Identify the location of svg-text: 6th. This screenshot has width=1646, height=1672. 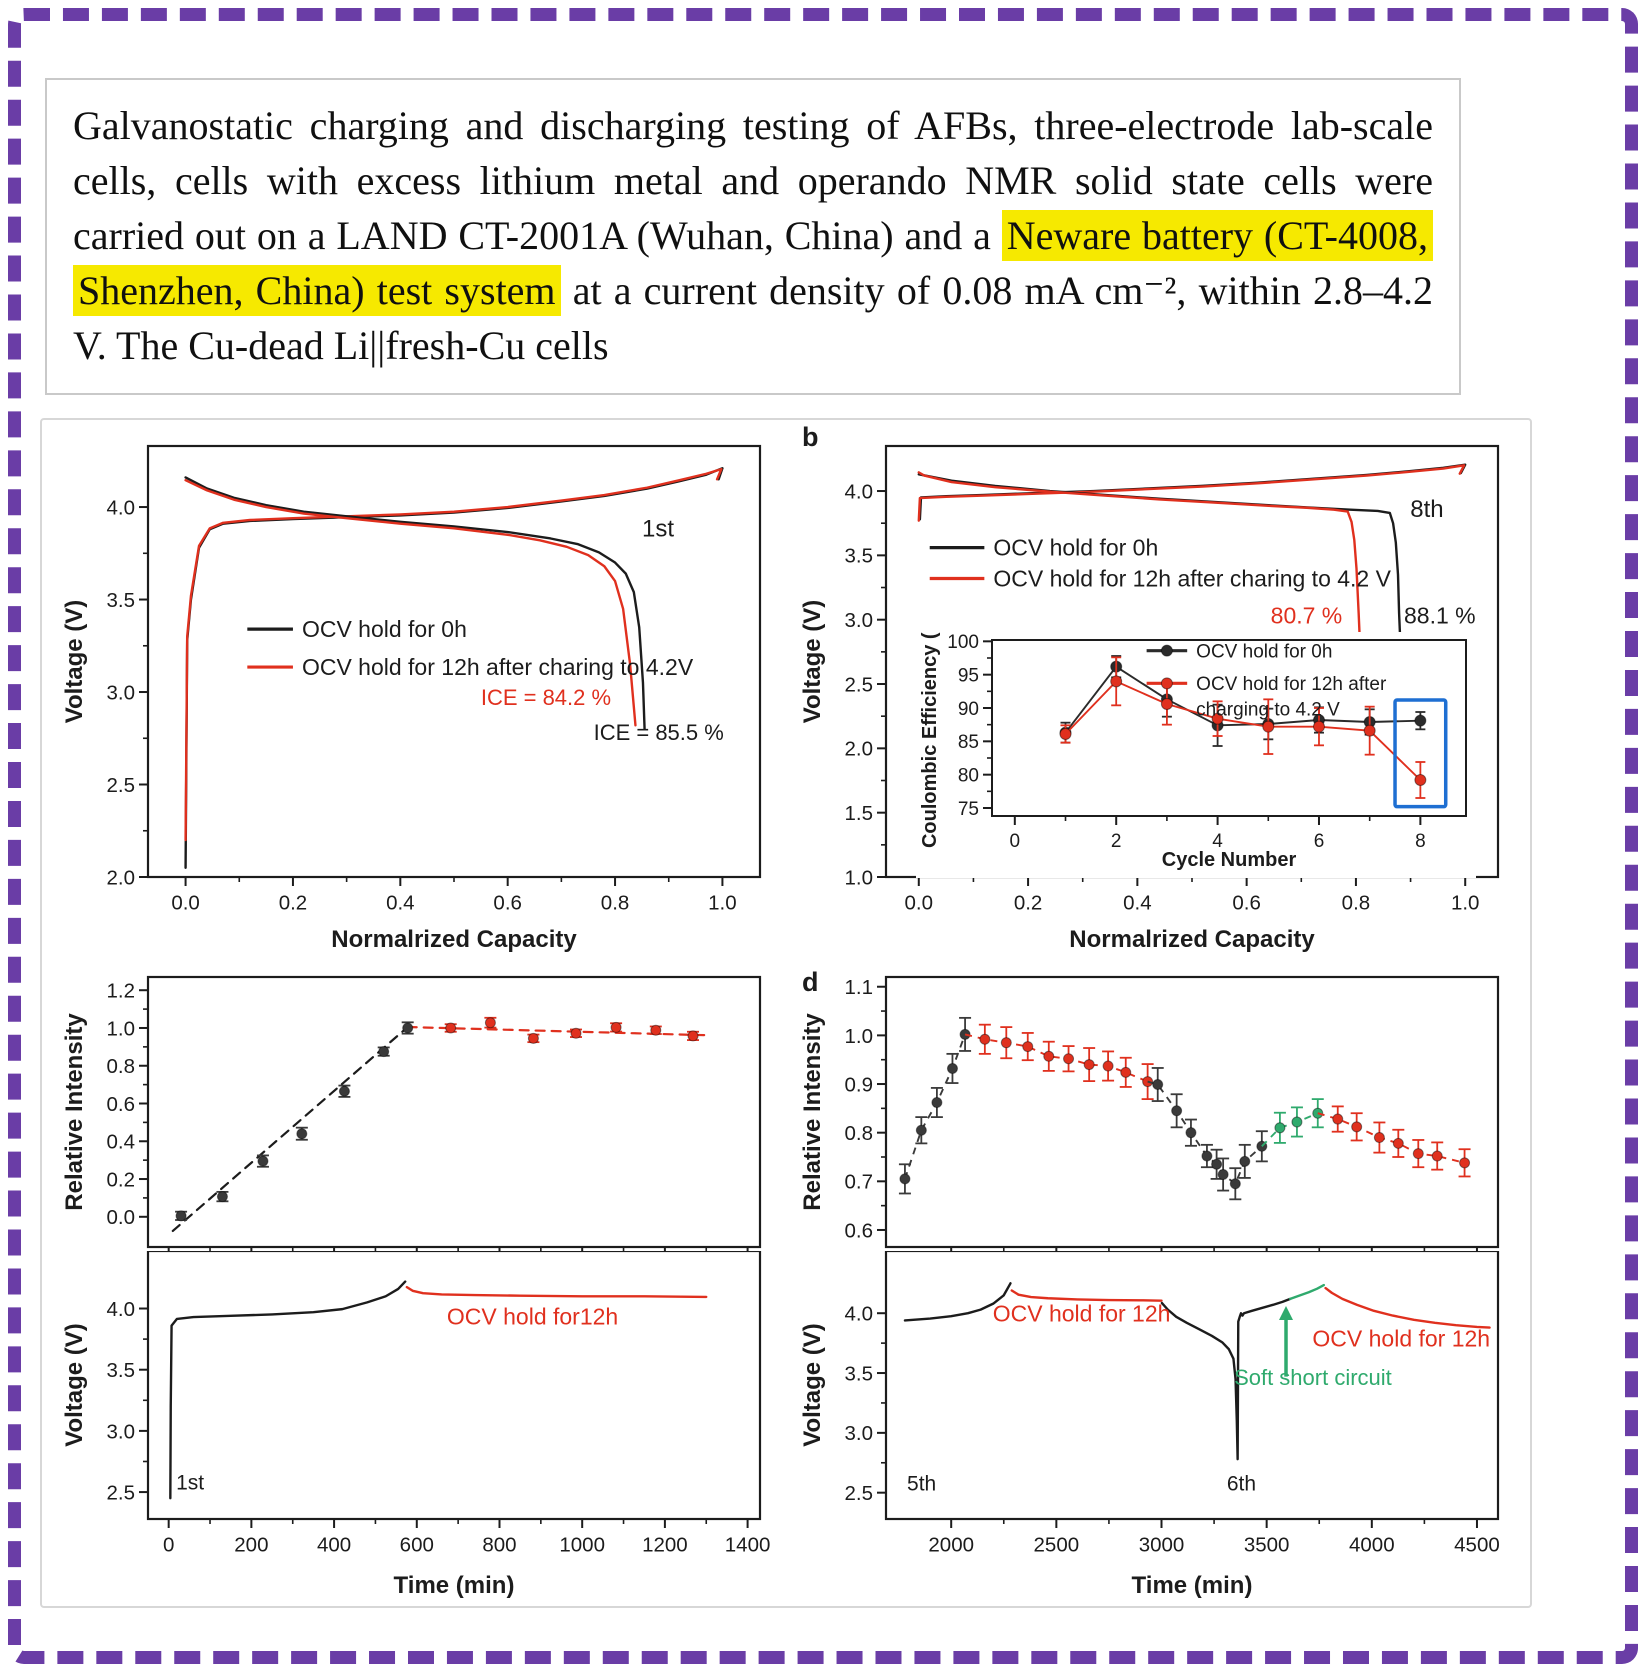
(1241, 1483).